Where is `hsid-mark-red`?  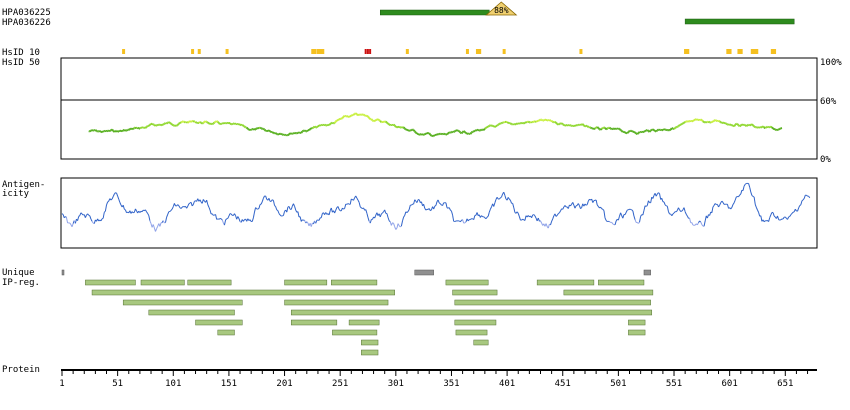
hsid-mark-red is located at coordinates (367, 51).